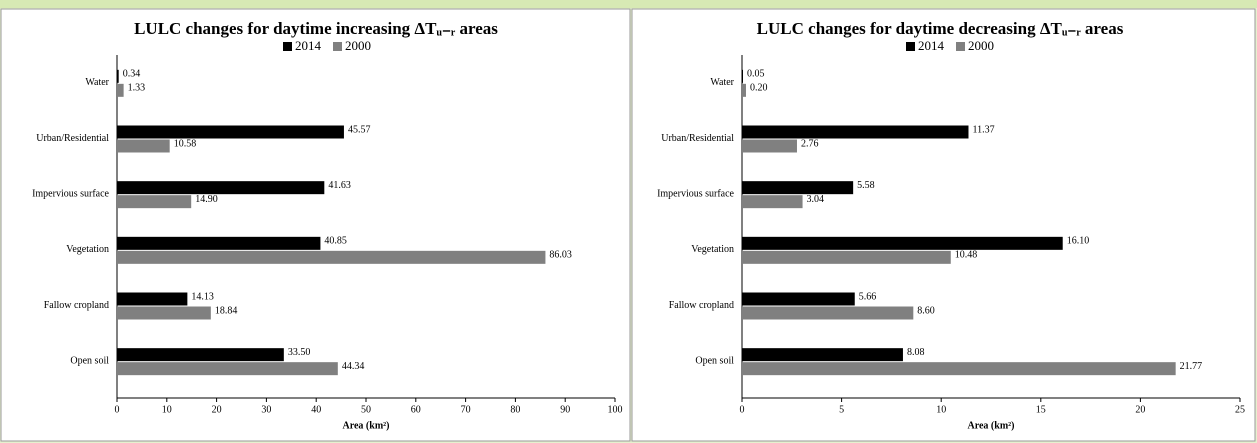 This screenshot has width=1257, height=443. Describe the element at coordinates (185, 143) in the screenshot. I see `value-label: 10.58` at that location.